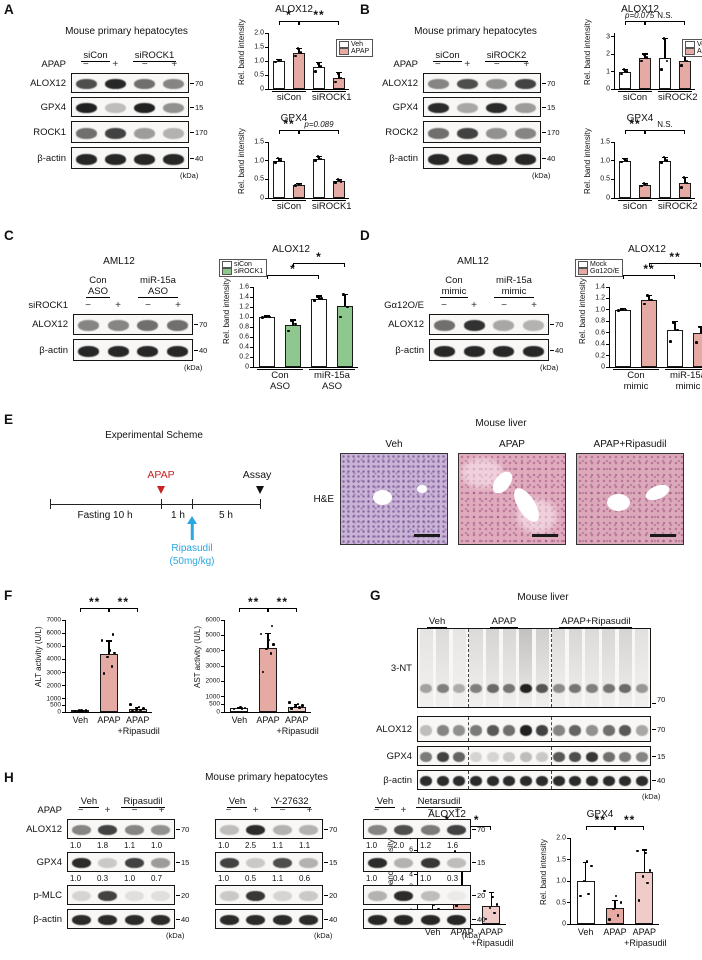  What do you see at coordinates (206, 350) in the screenshot?
I see `marker-label: 40` at bounding box center [206, 350].